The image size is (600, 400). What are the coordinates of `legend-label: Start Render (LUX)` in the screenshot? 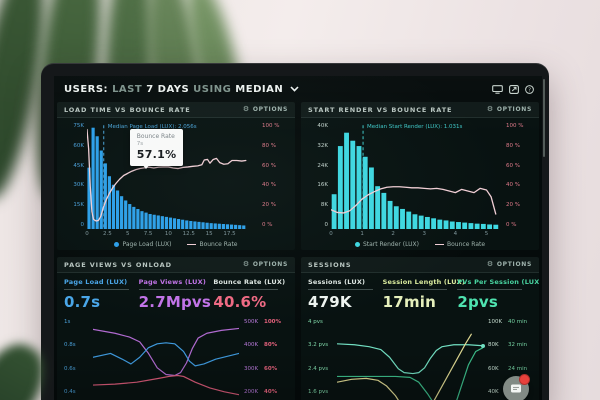 It's located at (390, 244).